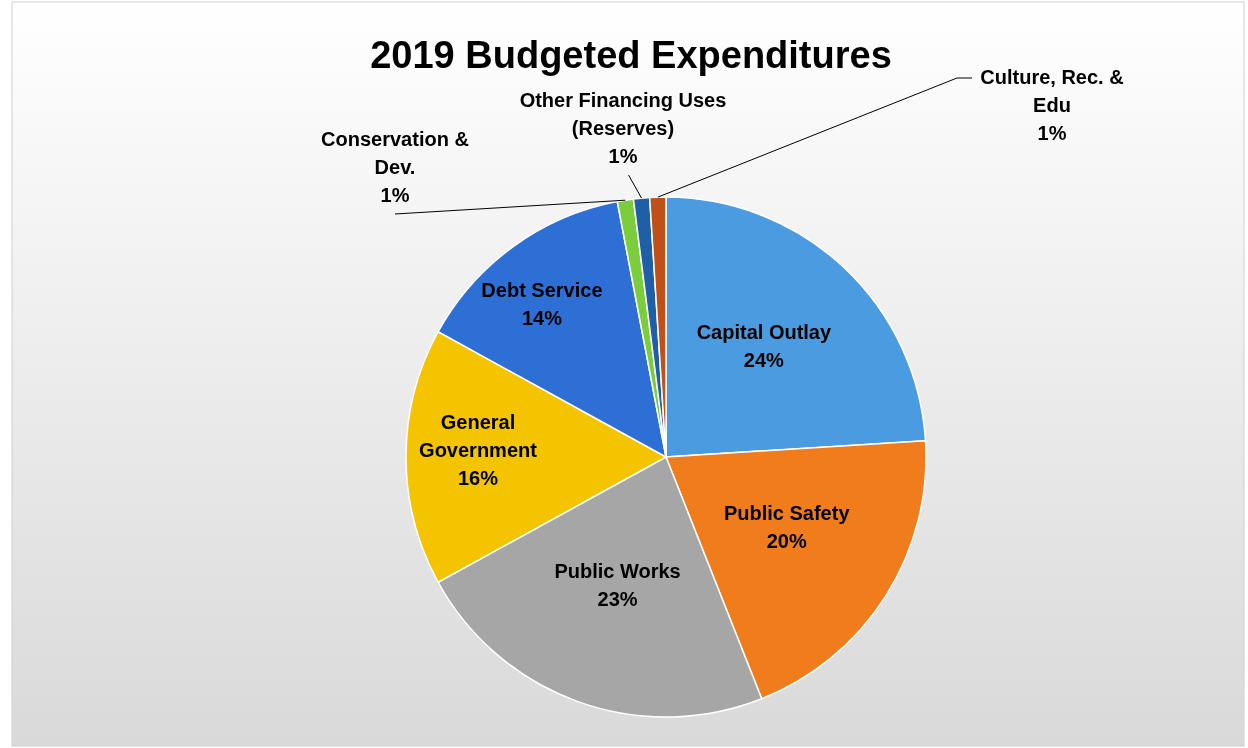 Image resolution: width=1248 pixels, height=748 pixels. What do you see at coordinates (631, 55) in the screenshot?
I see `chart-title: 2019 Budgeted Expenditures` at bounding box center [631, 55].